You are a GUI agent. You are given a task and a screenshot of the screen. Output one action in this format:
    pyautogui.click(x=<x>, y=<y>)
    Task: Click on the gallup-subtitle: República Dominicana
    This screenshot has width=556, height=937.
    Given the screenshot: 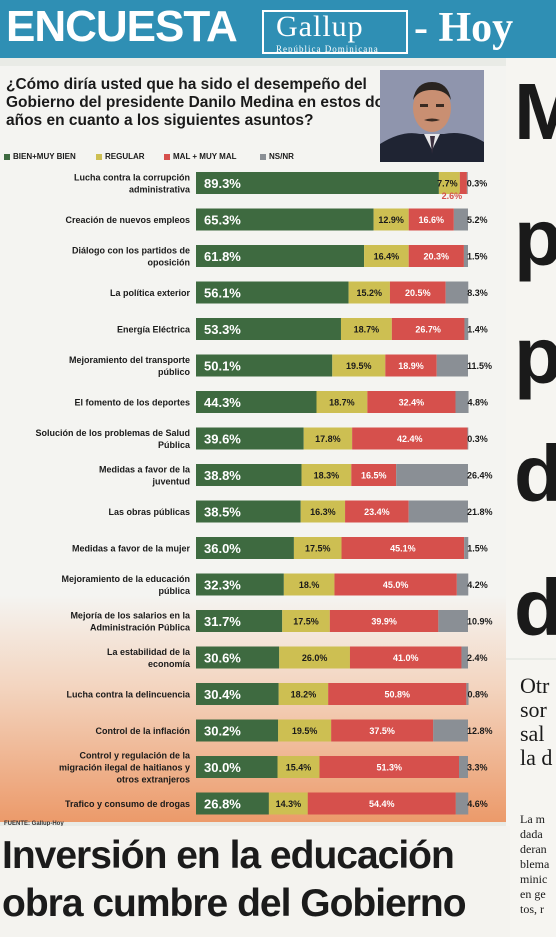 What is the action you would take?
    pyautogui.click(x=327, y=49)
    